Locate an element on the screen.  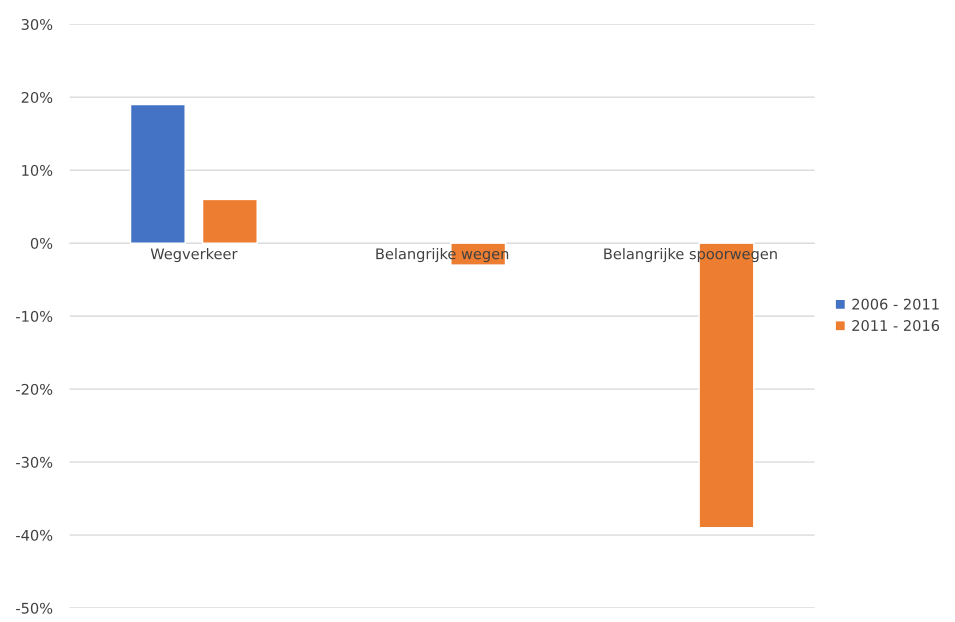
x-tick-label: Wegverkeer is located at coordinates (194, 255).